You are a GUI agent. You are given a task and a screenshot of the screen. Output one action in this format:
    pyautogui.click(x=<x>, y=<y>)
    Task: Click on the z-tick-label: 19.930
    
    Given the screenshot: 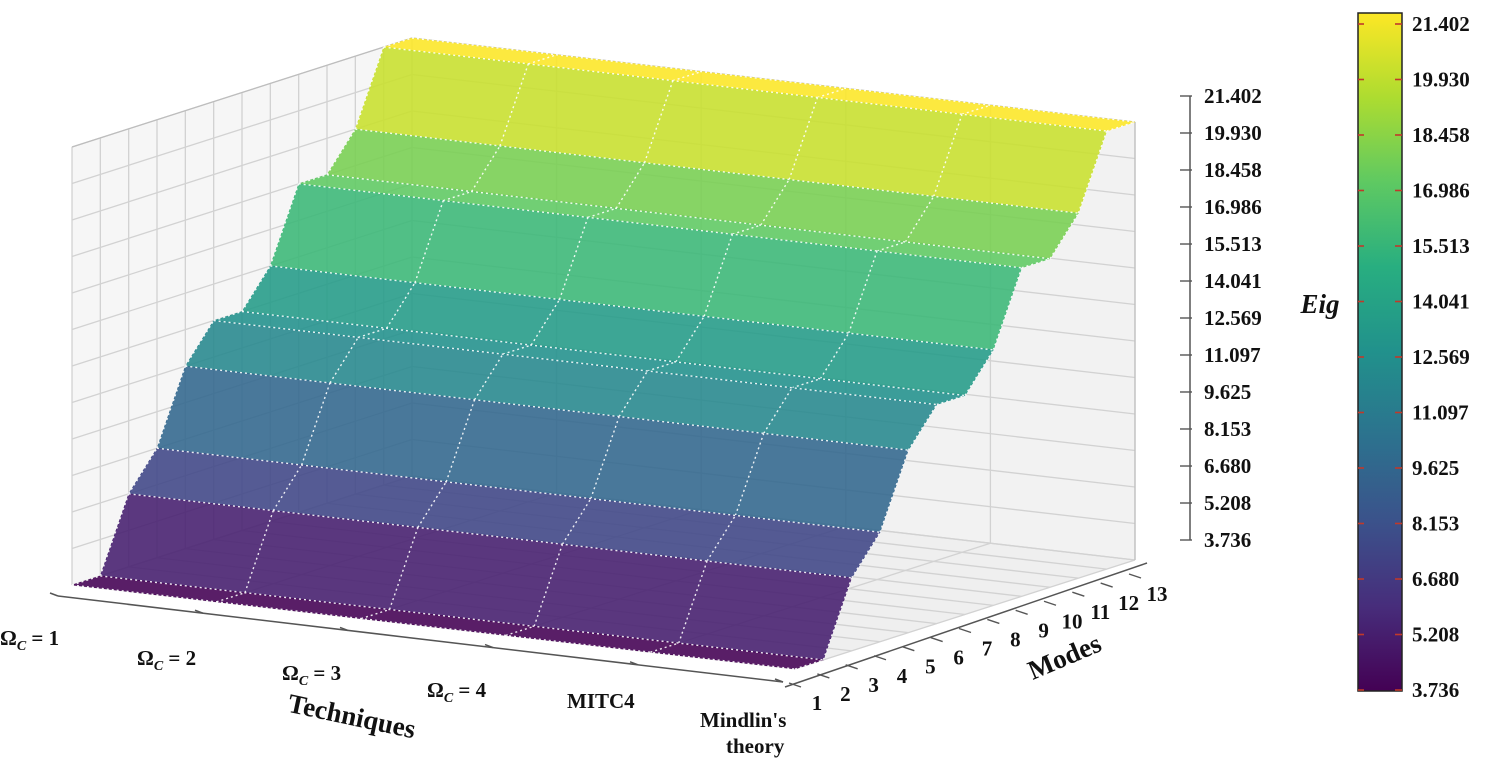 What is the action you would take?
    pyautogui.click(x=1233, y=133)
    